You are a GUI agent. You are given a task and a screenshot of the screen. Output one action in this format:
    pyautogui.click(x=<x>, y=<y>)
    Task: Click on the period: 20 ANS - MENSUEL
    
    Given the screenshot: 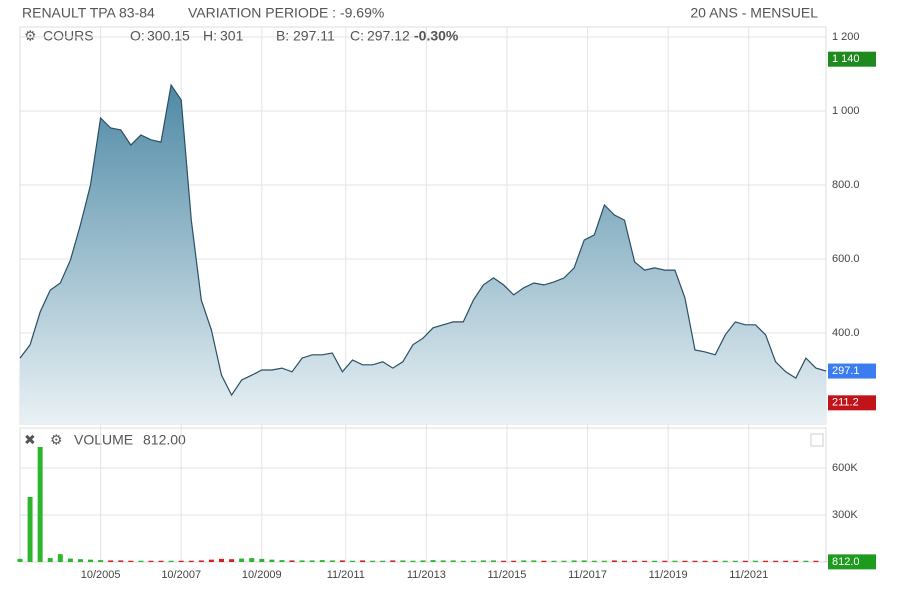 What is the action you would take?
    pyautogui.click(x=754, y=13)
    